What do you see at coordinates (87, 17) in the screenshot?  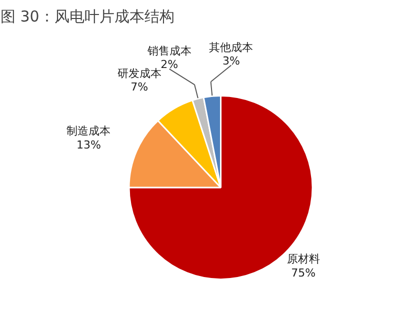 I see `chart-title: 图 30：风电叶片成本结构` at bounding box center [87, 17].